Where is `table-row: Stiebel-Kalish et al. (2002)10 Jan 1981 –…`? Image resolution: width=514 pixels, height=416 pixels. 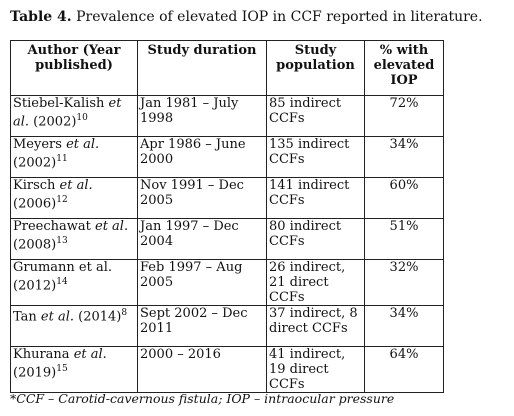 table-row: Stiebel-Kalish et al. (2002)10 Jan 1981 –… is located at coordinates (227, 116).